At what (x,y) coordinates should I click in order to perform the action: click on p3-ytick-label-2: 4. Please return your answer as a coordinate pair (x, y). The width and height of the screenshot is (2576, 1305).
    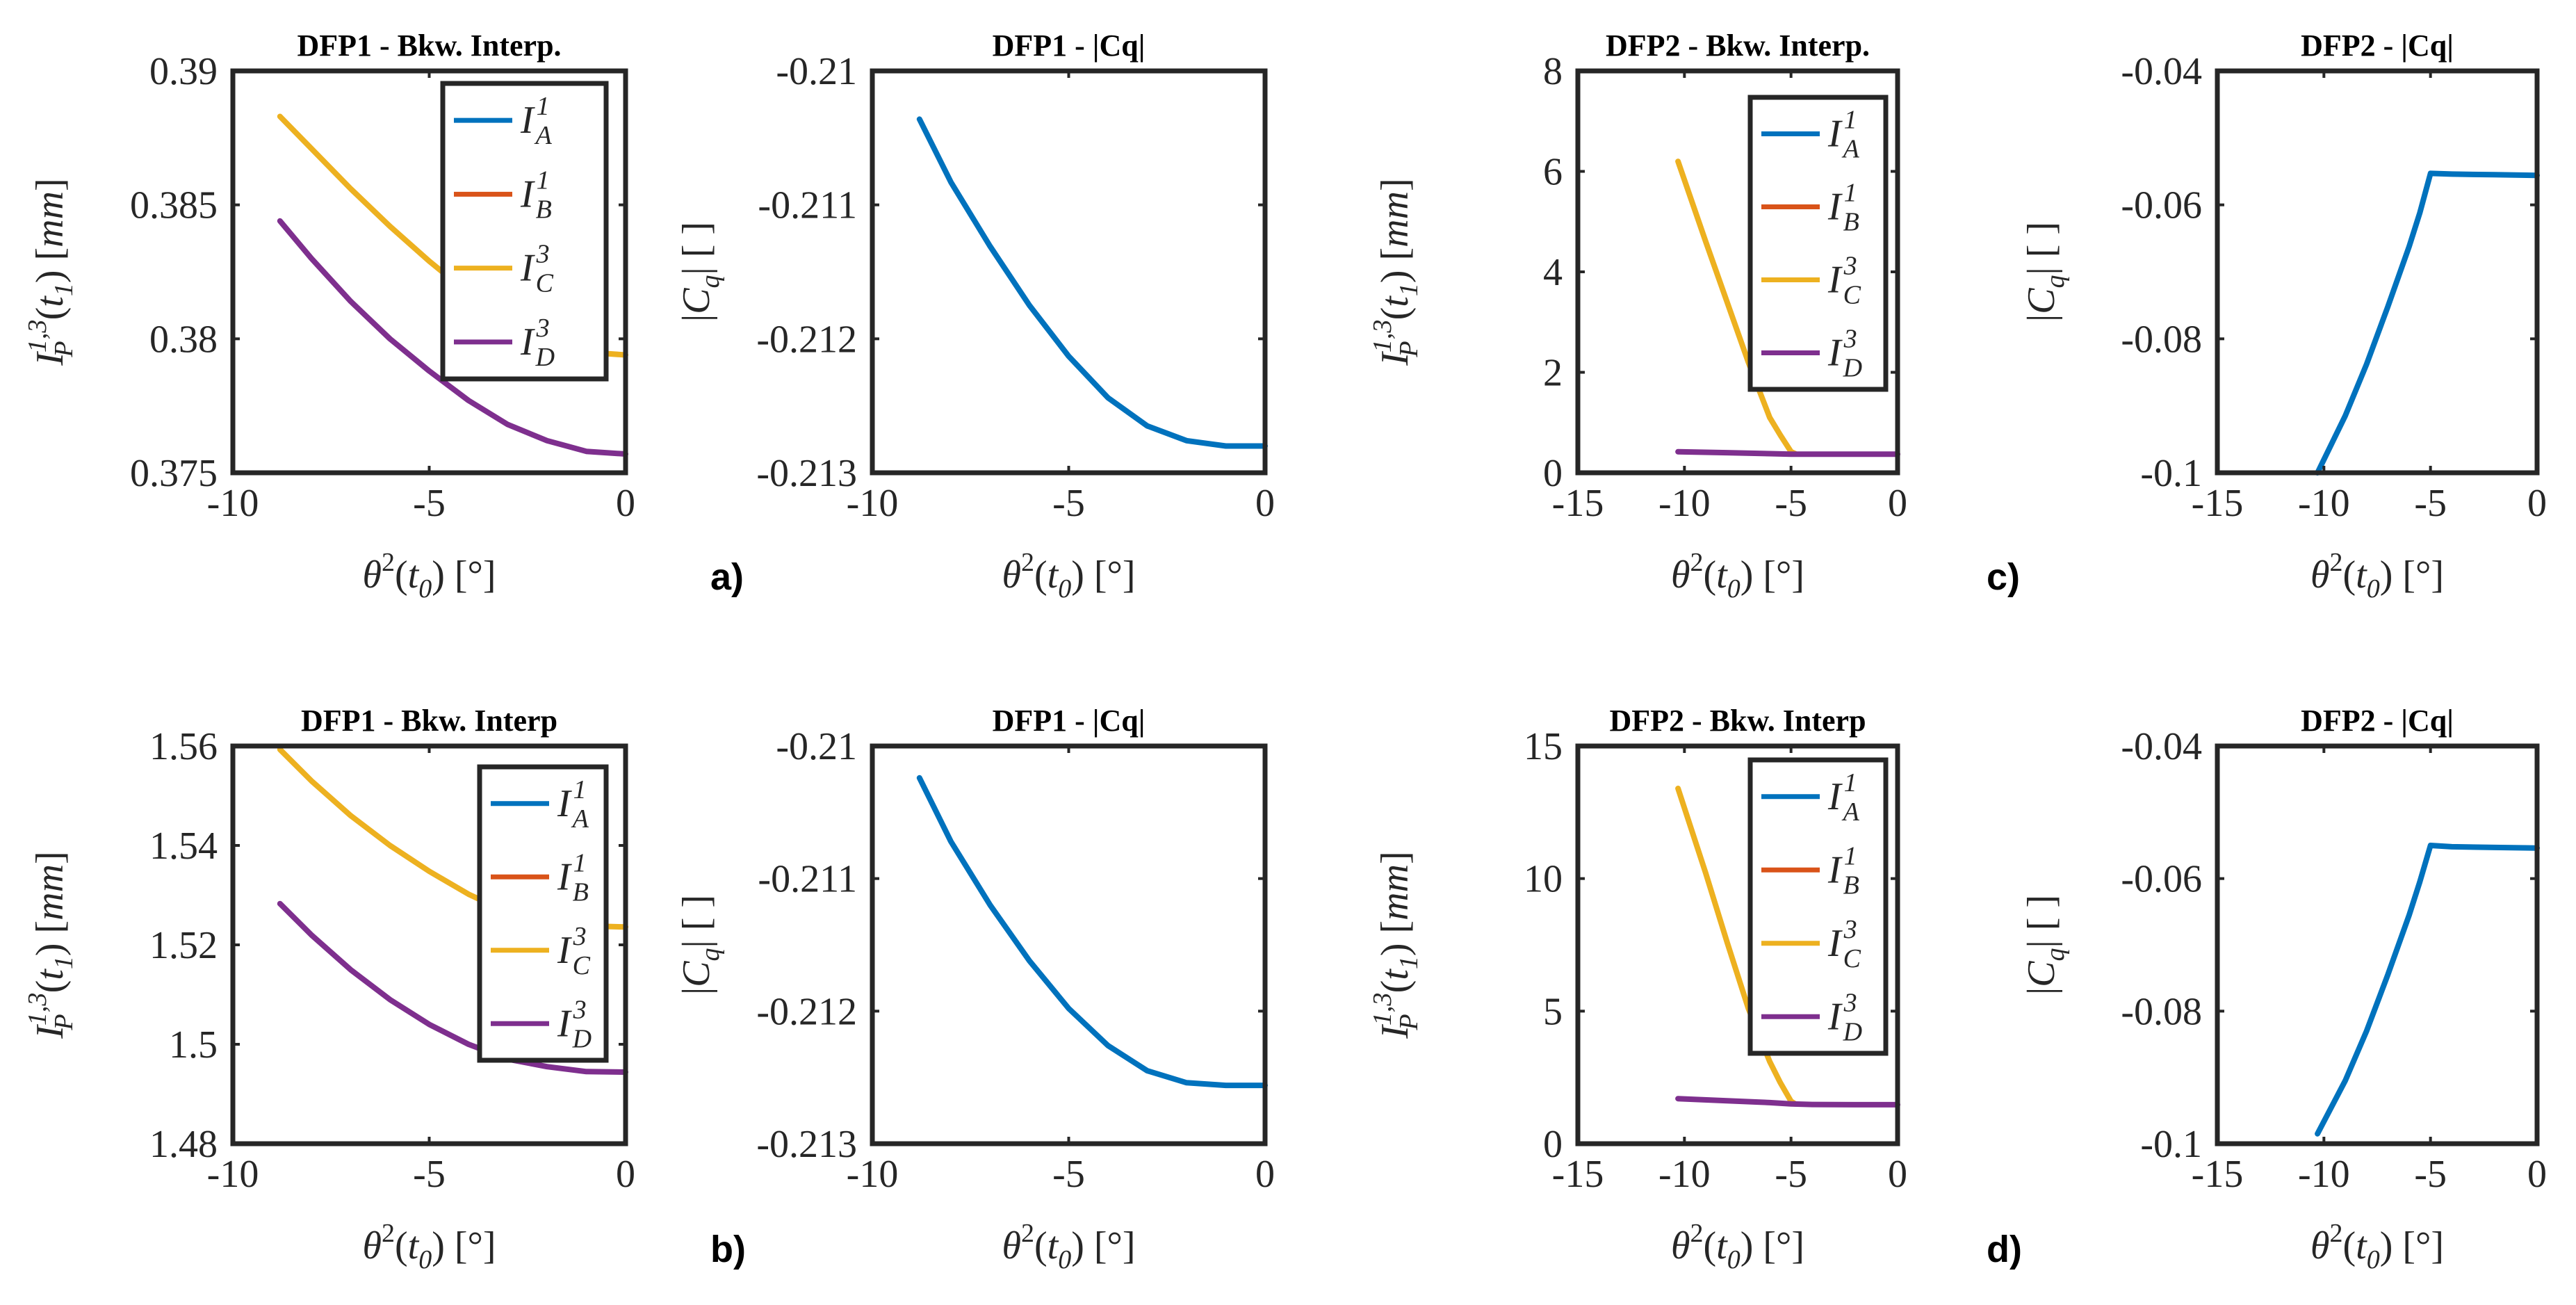
    Looking at the image, I should click on (1553, 272).